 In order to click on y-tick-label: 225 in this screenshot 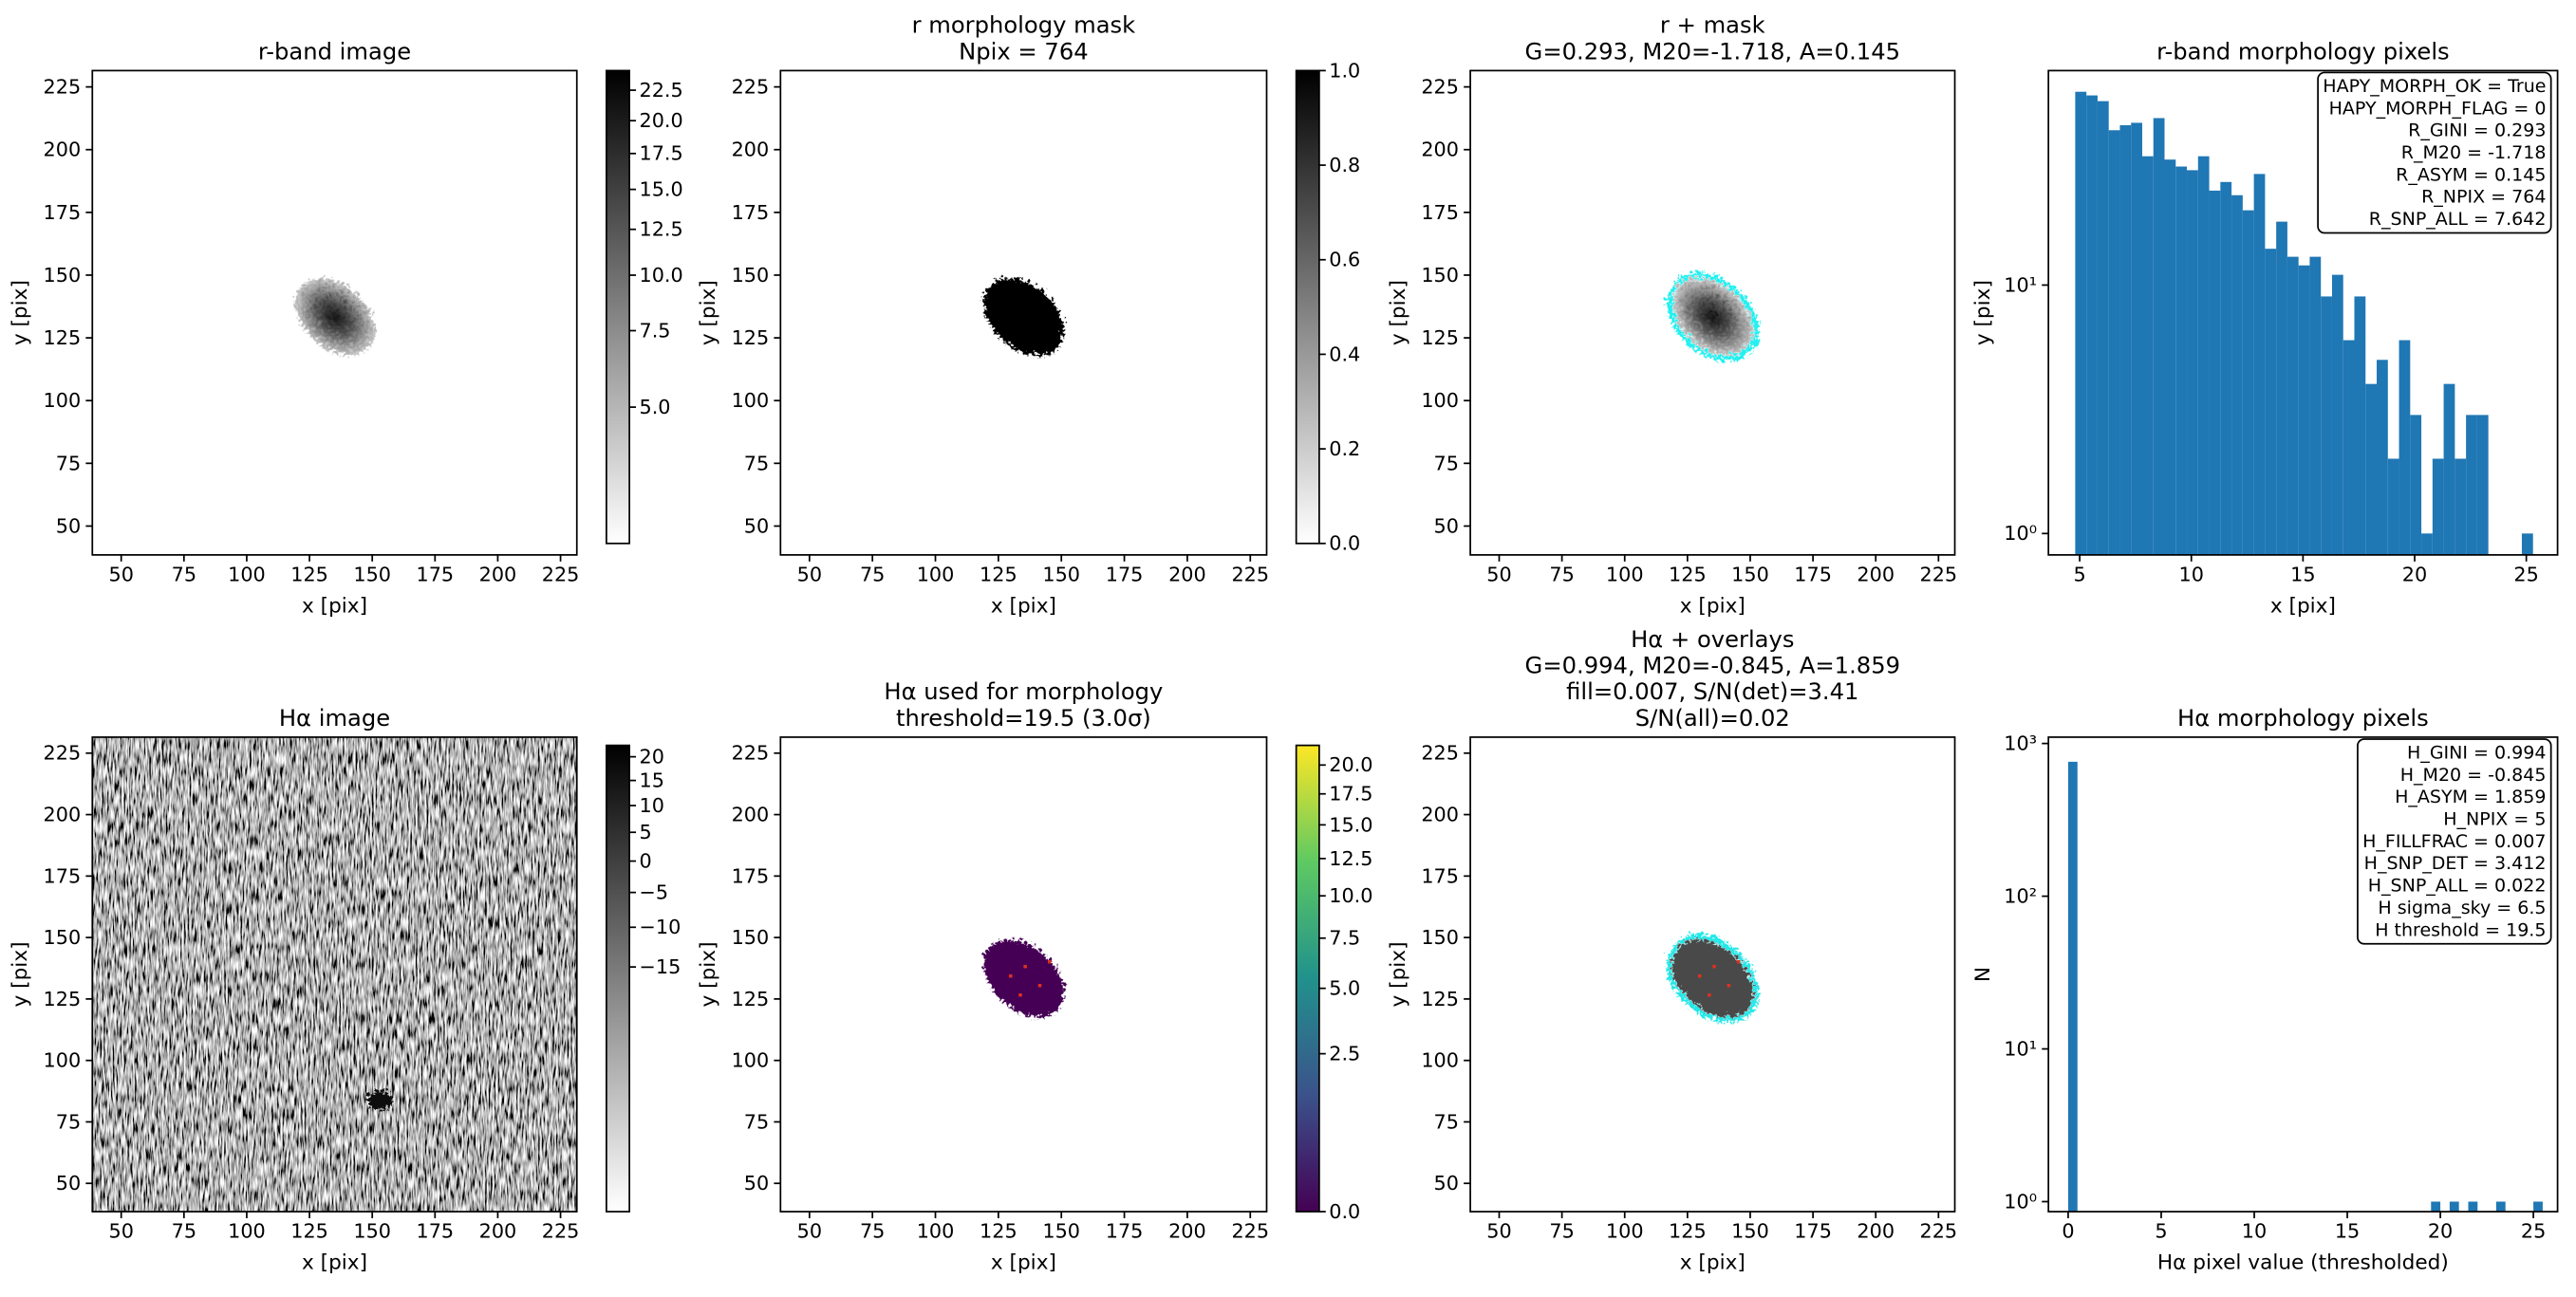, I will do `click(751, 753)`.